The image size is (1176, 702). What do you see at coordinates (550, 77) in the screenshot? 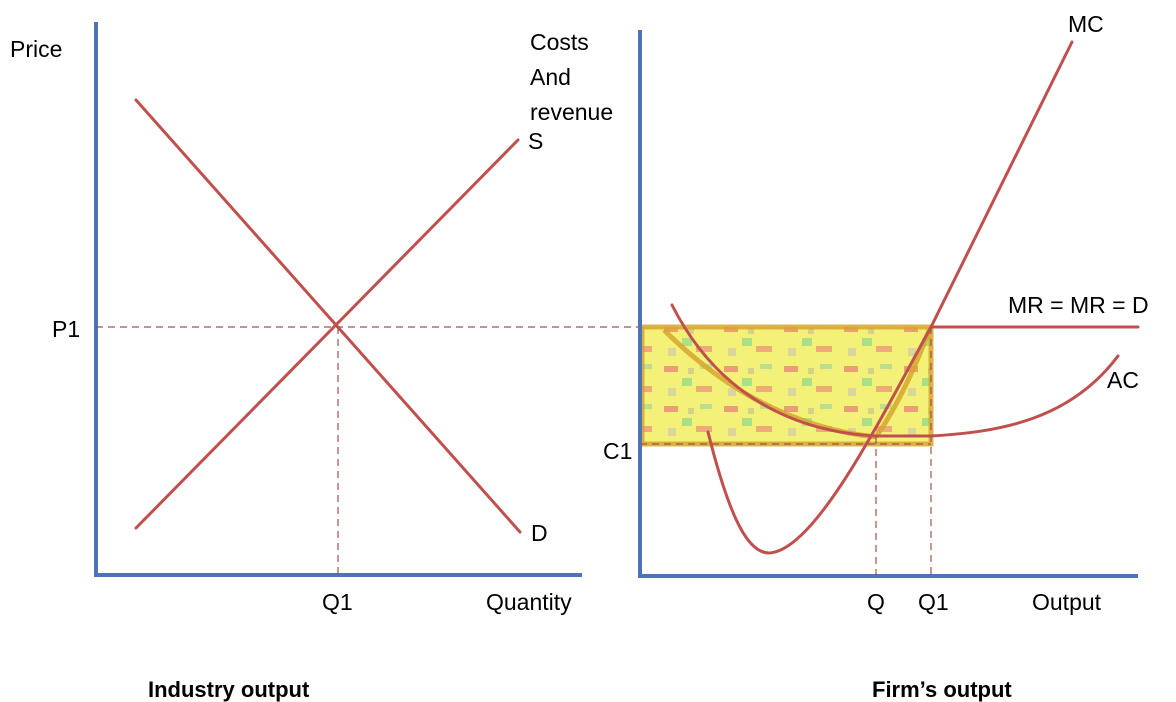
I see `firm-y-axis-label-line2: And` at bounding box center [550, 77].